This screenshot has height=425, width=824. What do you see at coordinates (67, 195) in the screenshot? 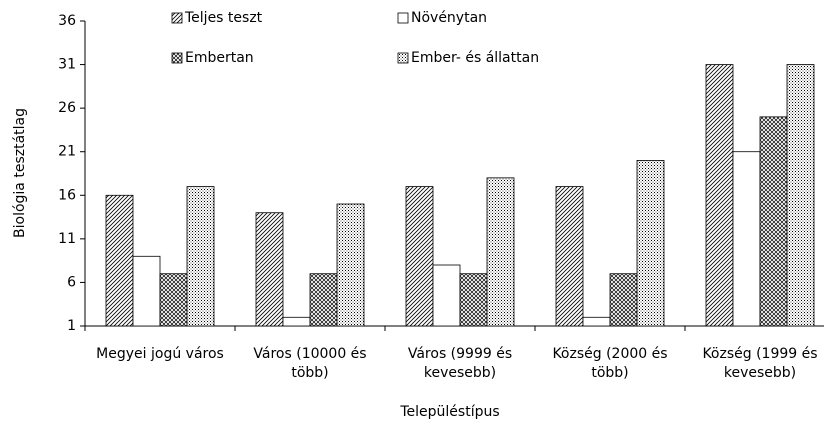
I see `y-tick-label: 16` at bounding box center [67, 195].